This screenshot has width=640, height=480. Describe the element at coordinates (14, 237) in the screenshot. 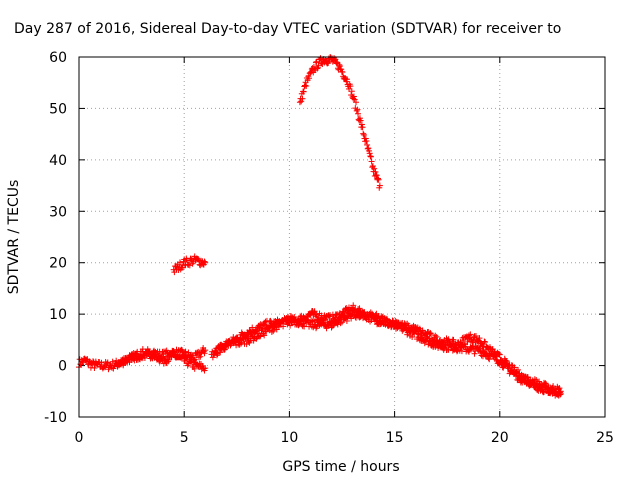

I see `y-axis-label: SDTVAR / TECUs` at that location.